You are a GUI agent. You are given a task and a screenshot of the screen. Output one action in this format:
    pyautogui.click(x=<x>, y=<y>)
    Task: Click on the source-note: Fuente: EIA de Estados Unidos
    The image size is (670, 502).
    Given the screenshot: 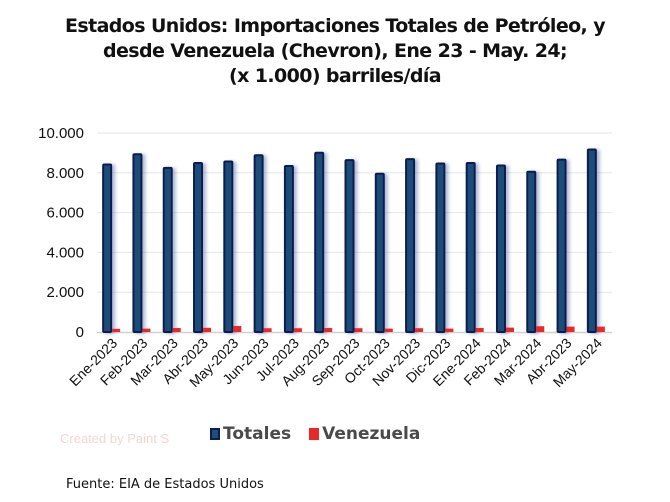 What is the action you would take?
    pyautogui.click(x=165, y=484)
    